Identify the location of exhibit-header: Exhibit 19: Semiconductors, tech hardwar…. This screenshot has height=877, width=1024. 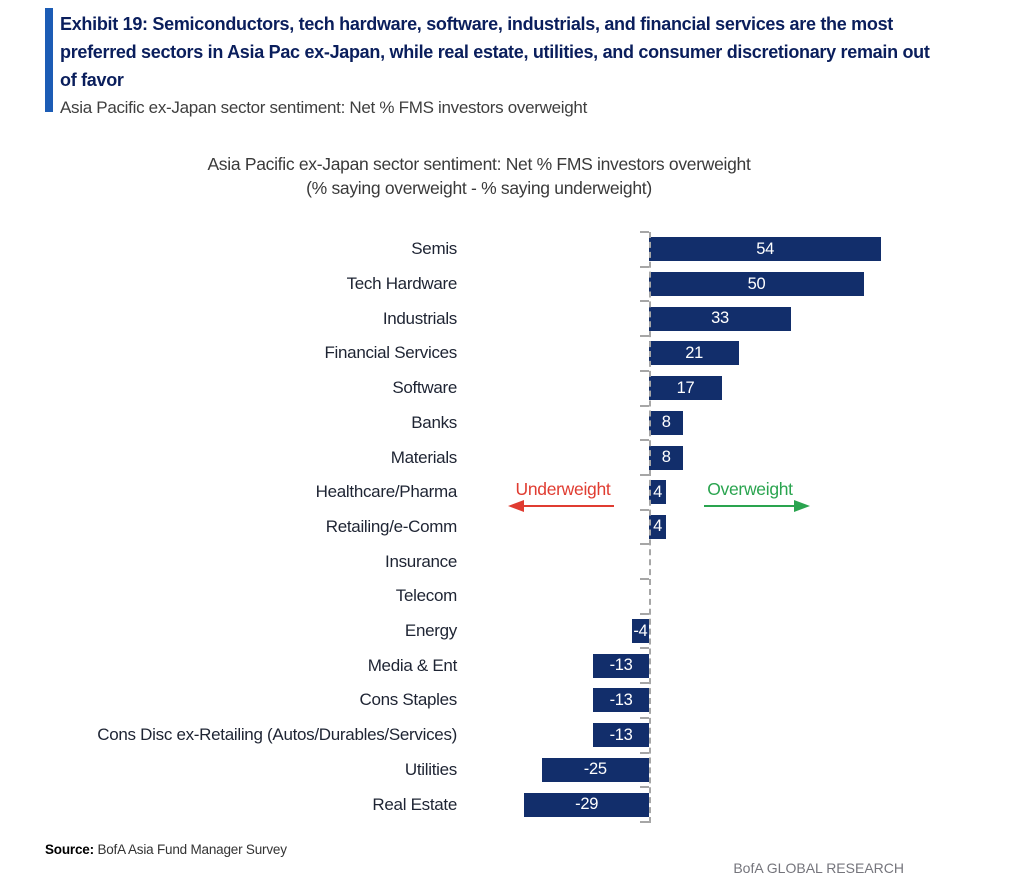
(505, 64).